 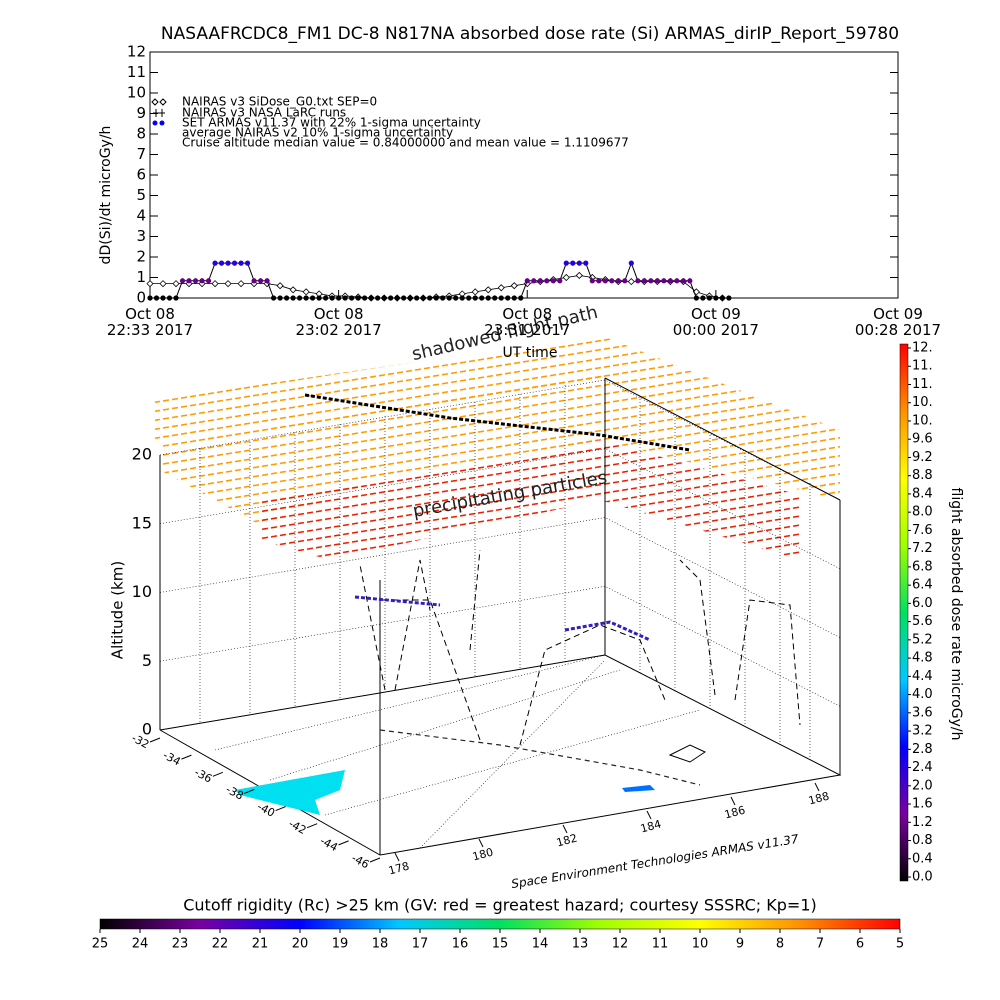 I want to click on colorbar-tick-label: 9, so click(x=740, y=944).